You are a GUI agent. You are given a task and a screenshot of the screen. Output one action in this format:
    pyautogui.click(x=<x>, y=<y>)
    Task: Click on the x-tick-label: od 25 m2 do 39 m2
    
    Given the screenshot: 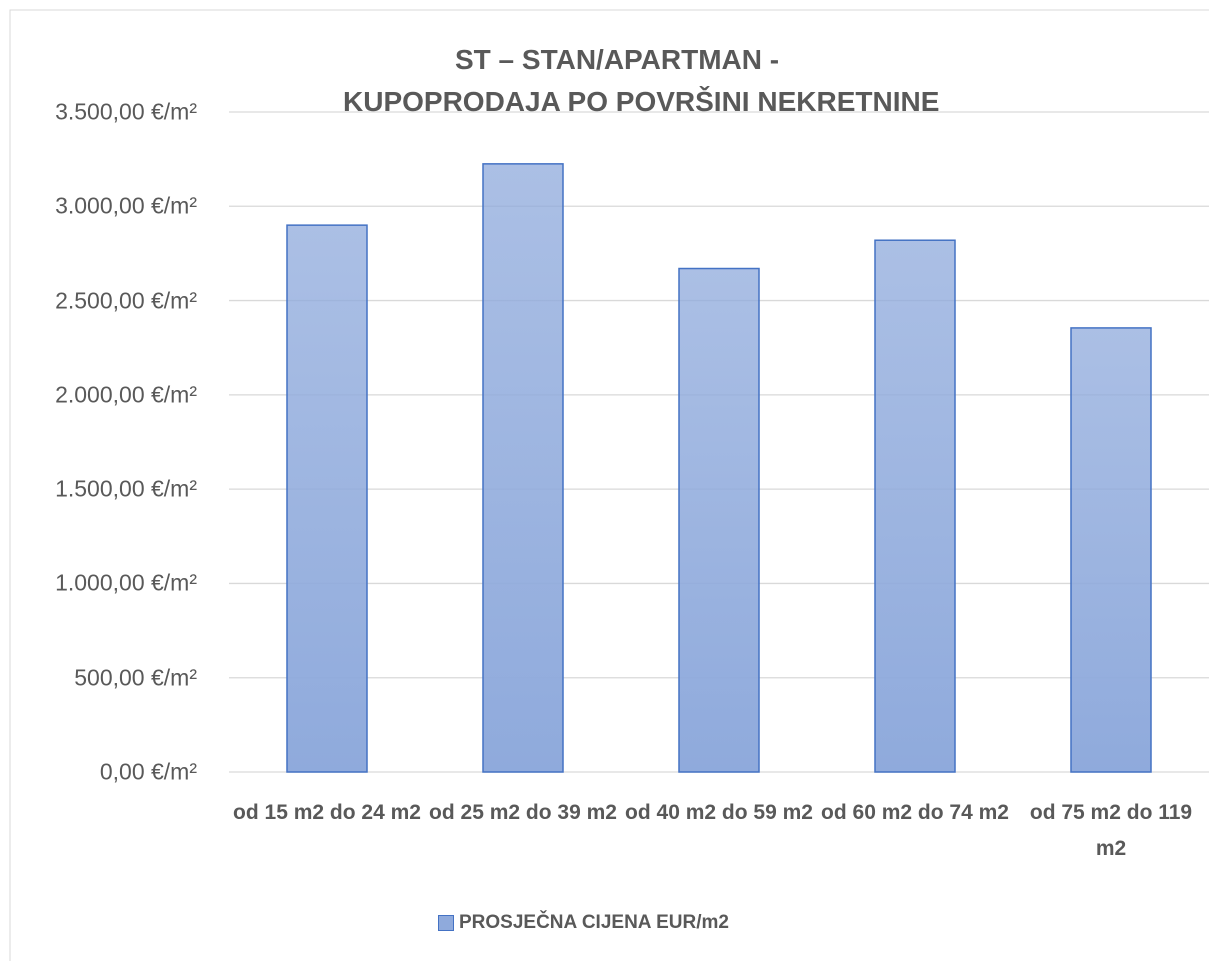 What is the action you would take?
    pyautogui.click(x=523, y=812)
    